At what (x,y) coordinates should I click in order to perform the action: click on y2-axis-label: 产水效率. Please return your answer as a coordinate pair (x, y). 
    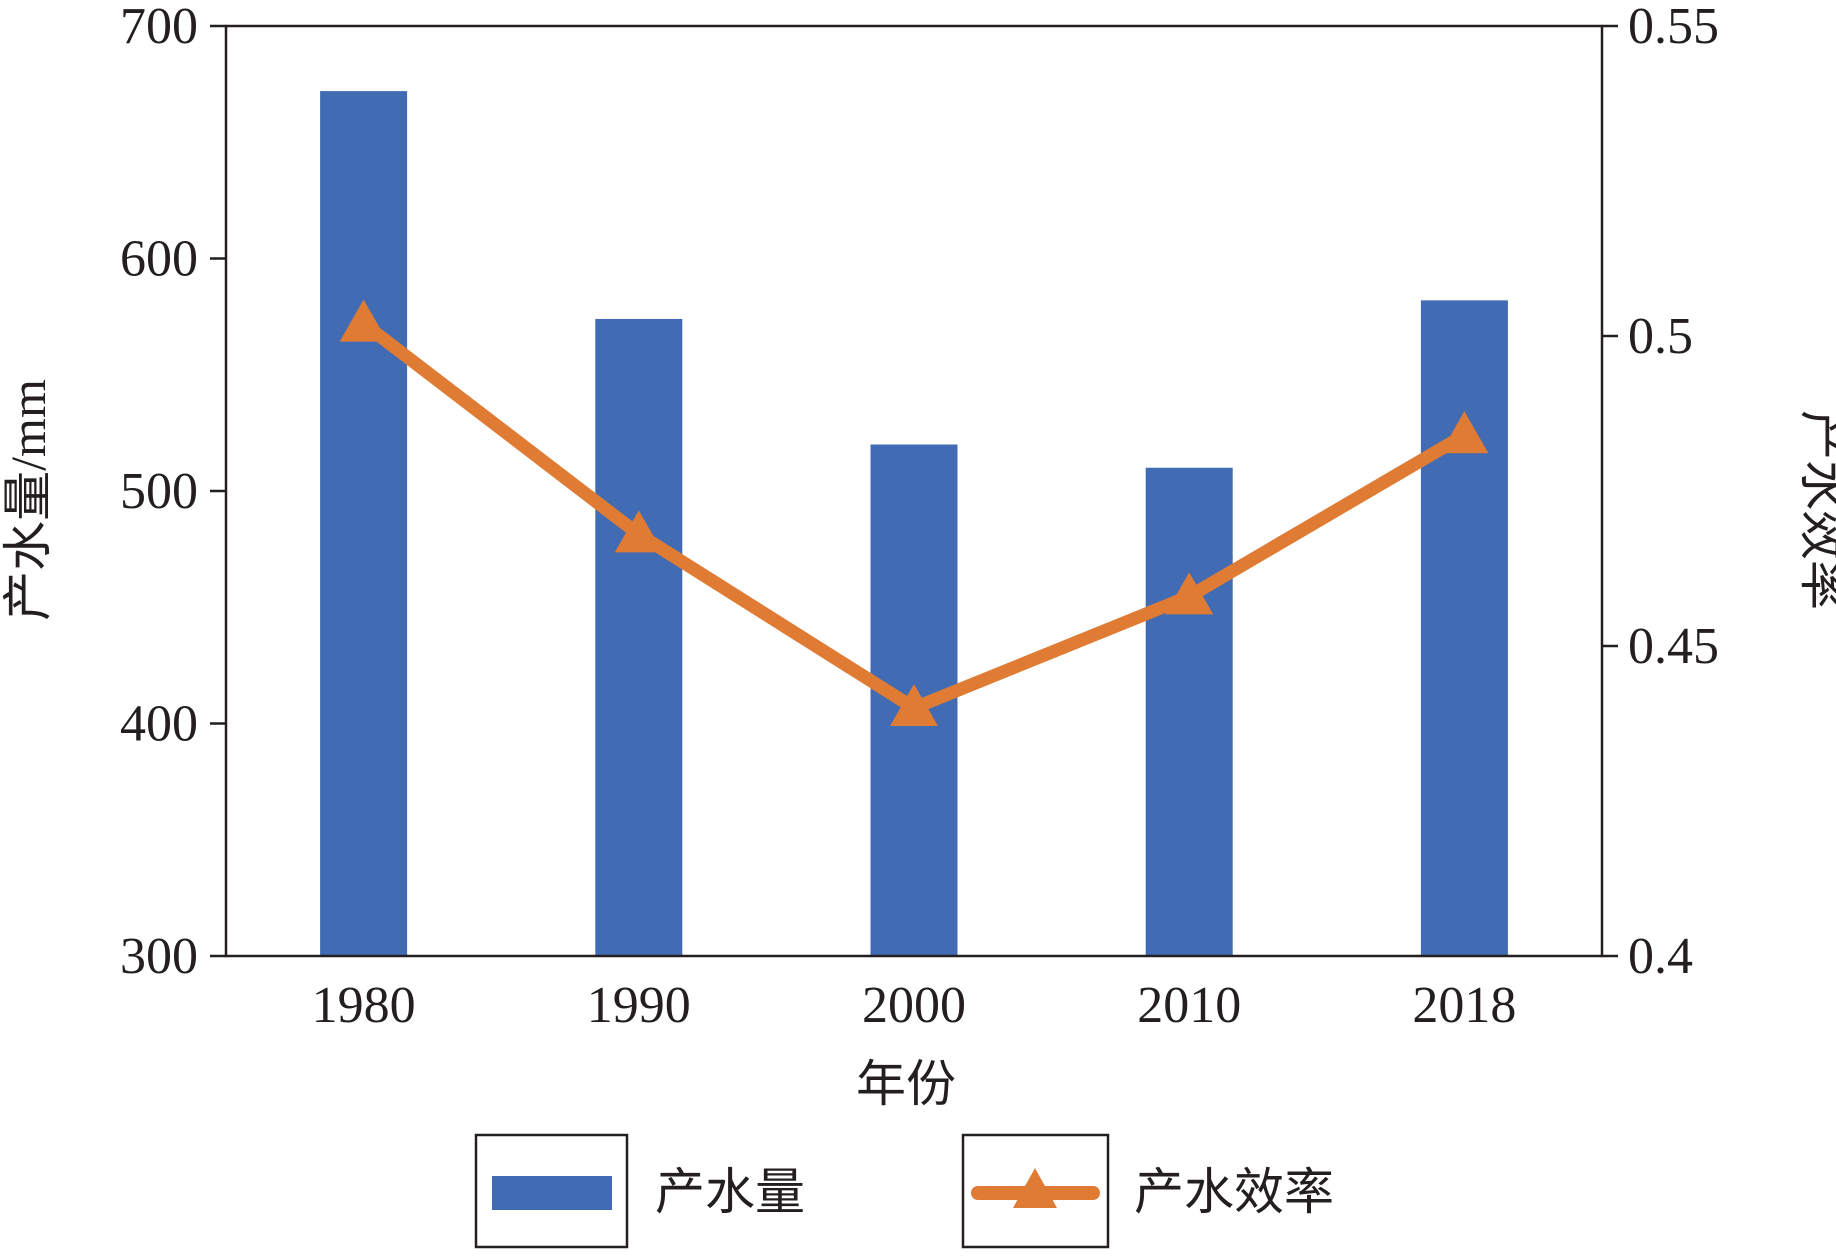
    Looking at the image, I should click on (1815, 510).